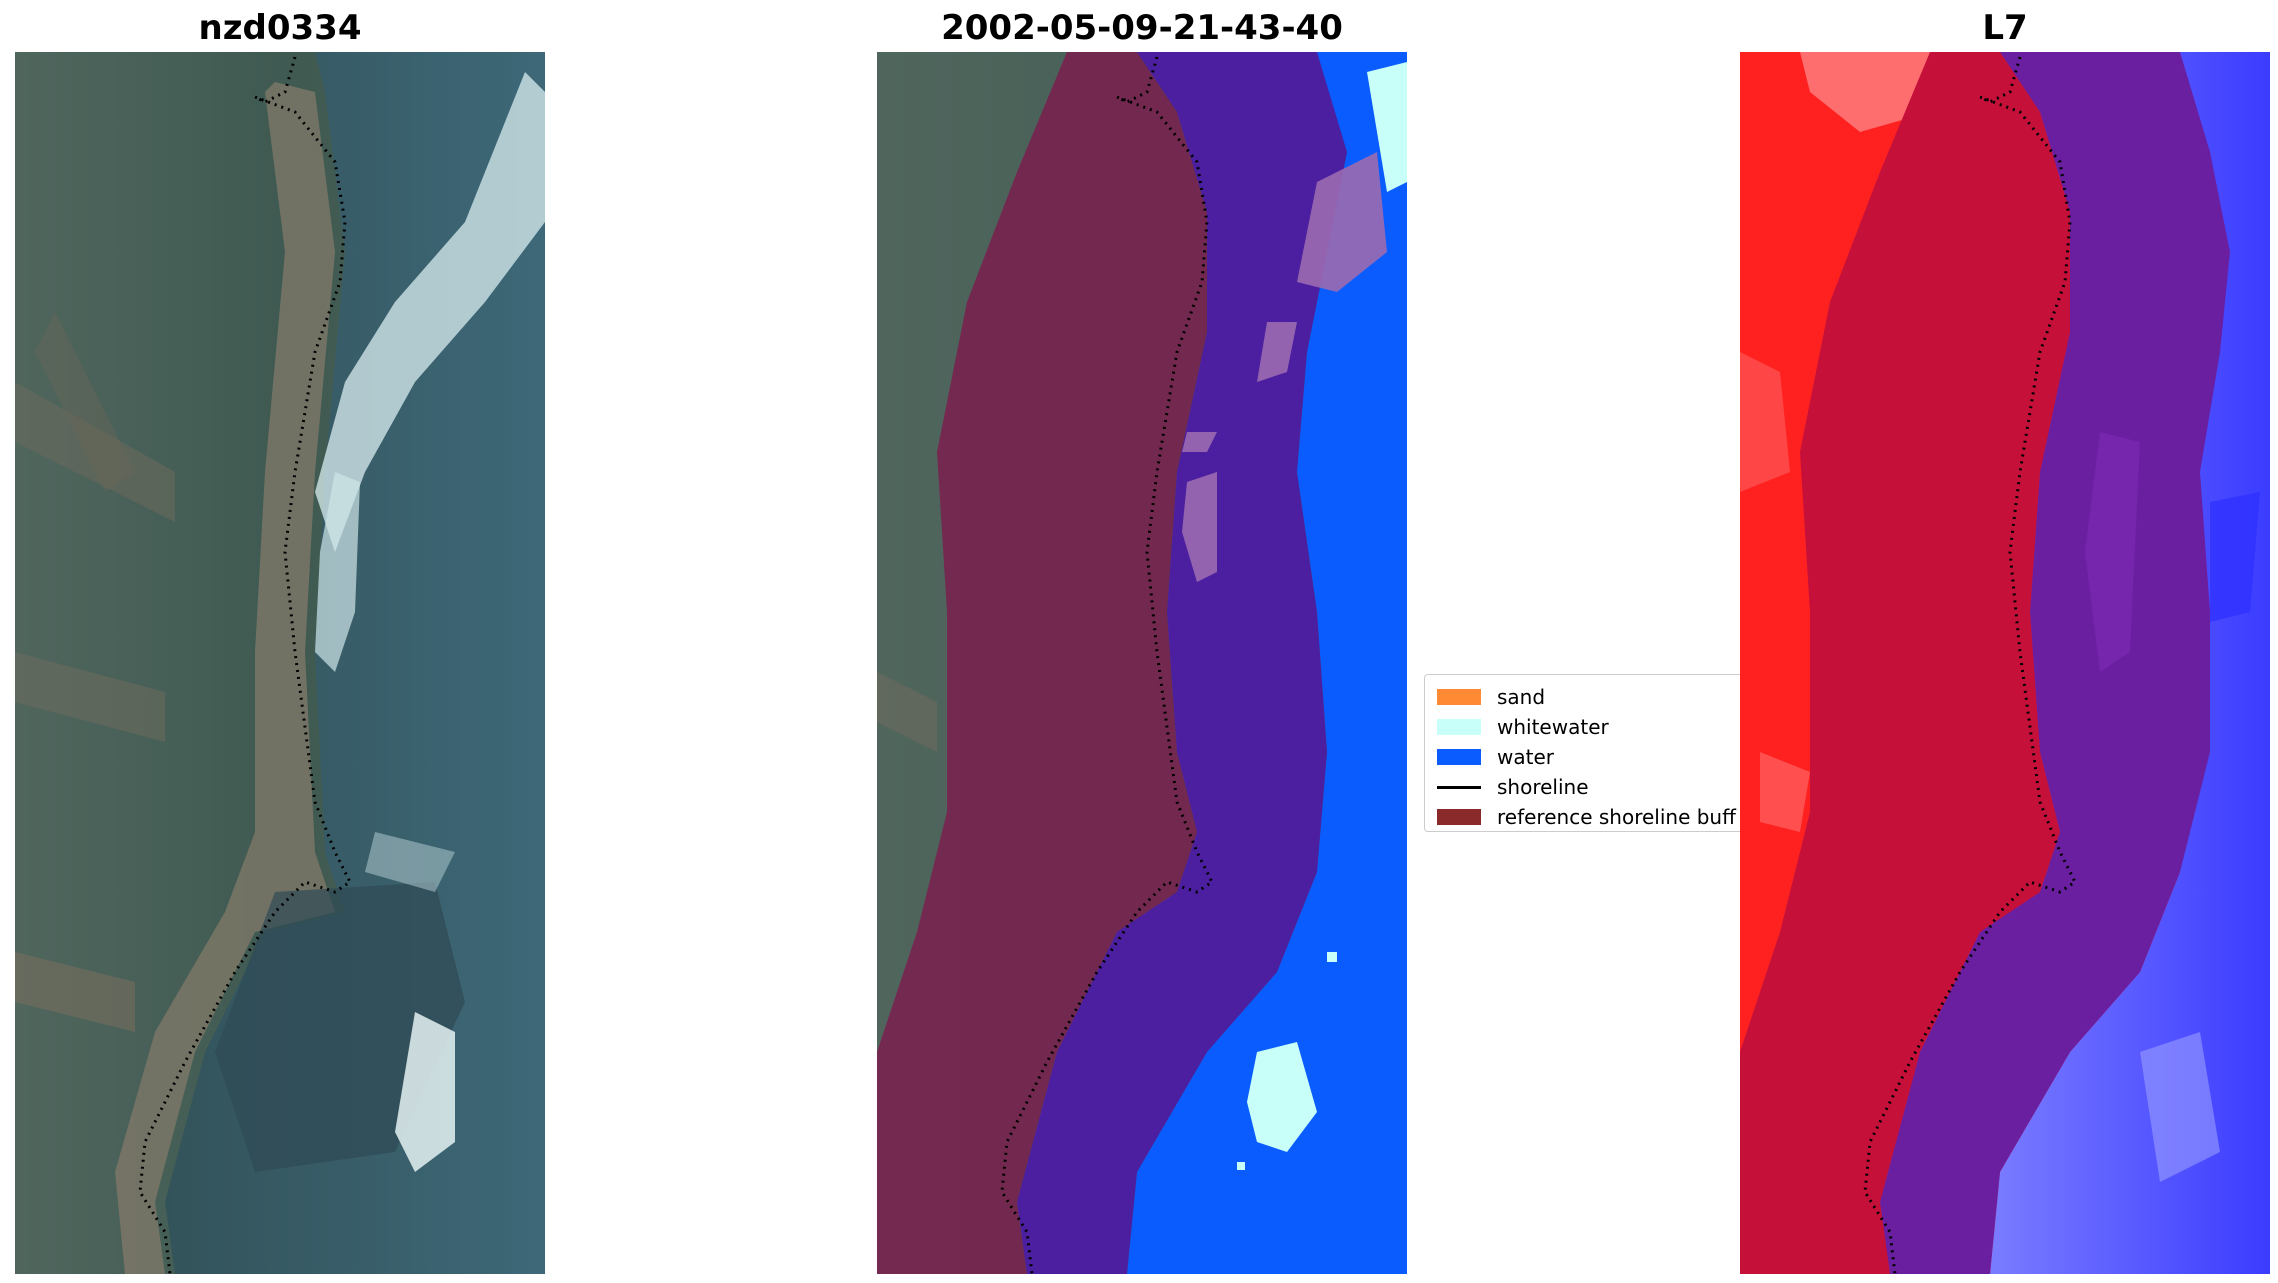  I want to click on legend-swatch-whitewater, so click(1459, 727).